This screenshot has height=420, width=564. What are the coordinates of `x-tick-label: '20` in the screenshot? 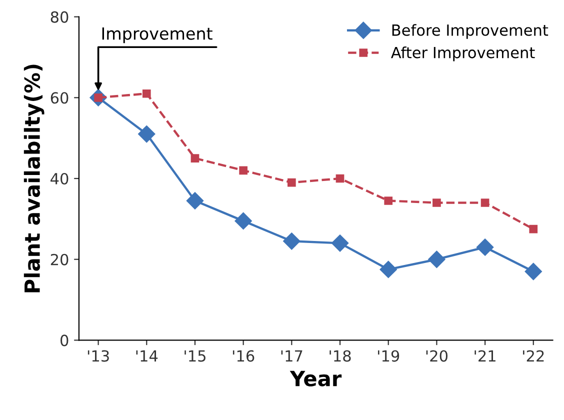 It's located at (437, 356).